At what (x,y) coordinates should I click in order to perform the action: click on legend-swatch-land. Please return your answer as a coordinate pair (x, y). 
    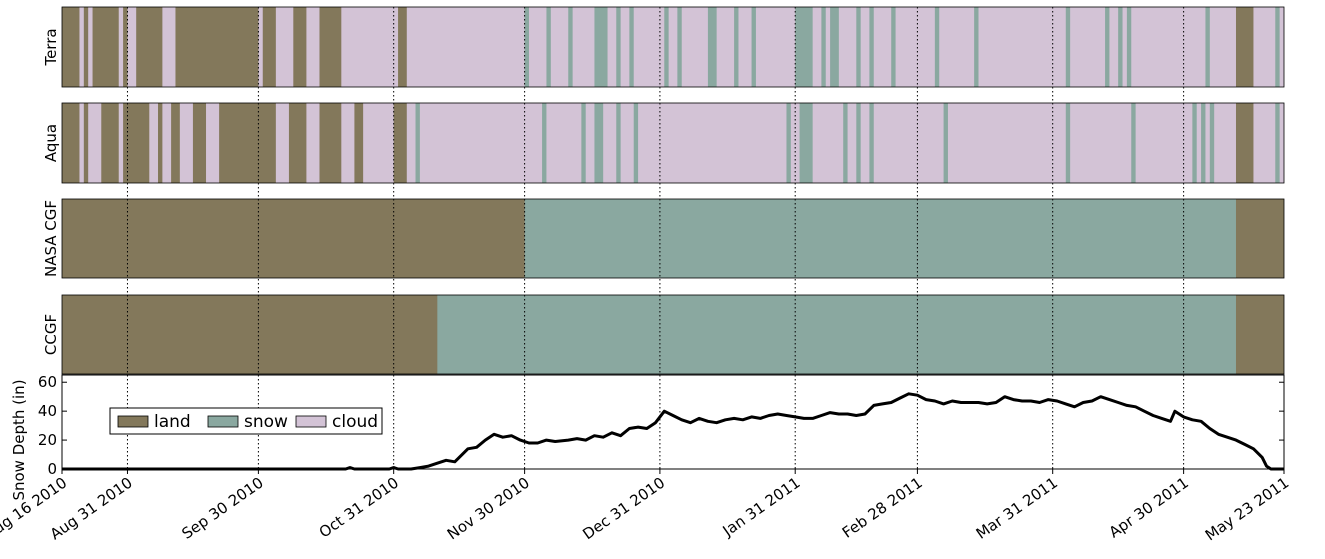
    Looking at the image, I should click on (133, 421).